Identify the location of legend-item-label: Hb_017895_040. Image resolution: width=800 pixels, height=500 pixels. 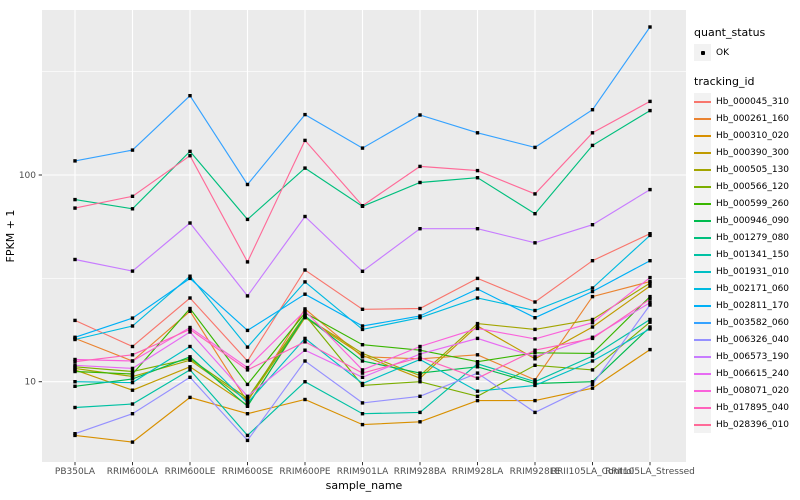
(753, 407).